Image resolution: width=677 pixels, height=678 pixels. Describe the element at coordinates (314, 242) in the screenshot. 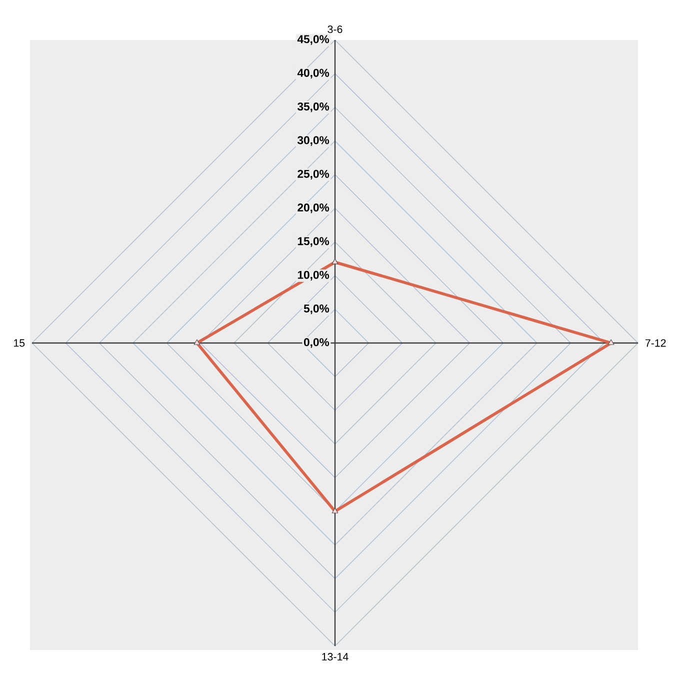

I see `y-tick-label: 15,0%` at that location.